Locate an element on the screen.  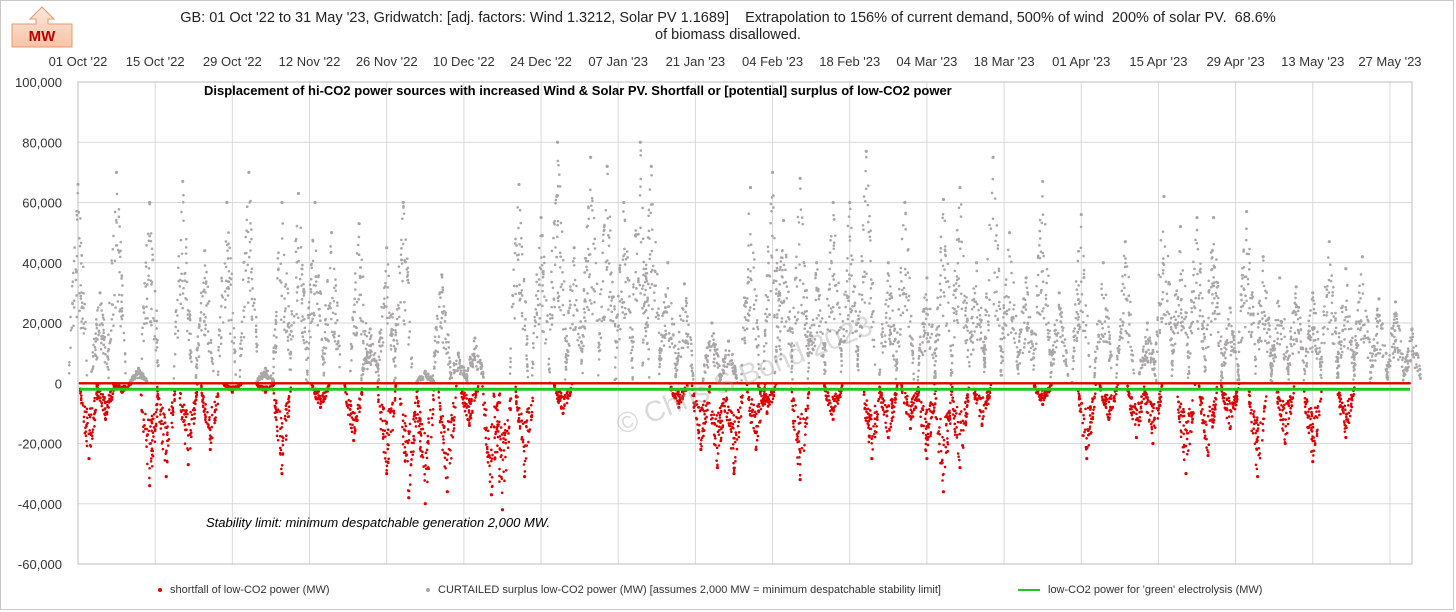
surplus-point-peak is located at coordinates (905, 202).